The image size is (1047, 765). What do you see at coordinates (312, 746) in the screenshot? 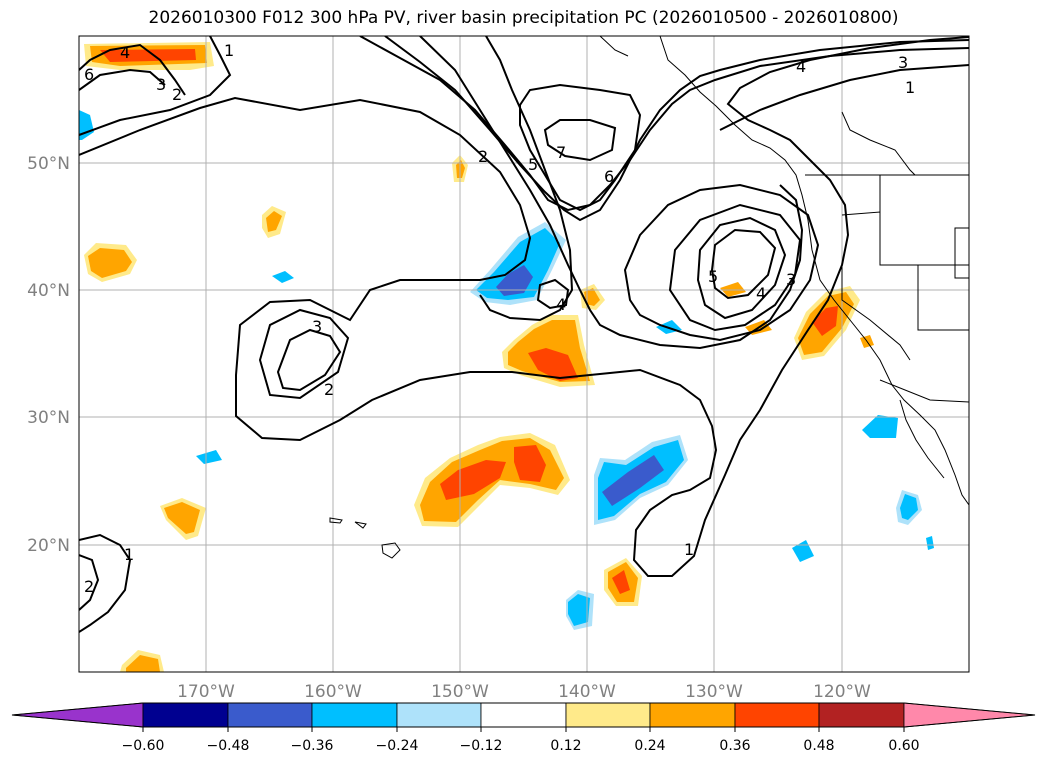
I see `colorbar-tick-label: −0.36` at bounding box center [312, 746].